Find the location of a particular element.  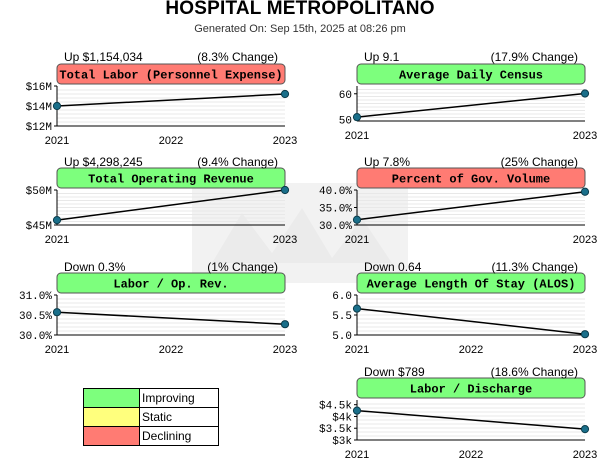

chart-6-title: Average Length Of Stay (ALOS) is located at coordinates (471, 285).